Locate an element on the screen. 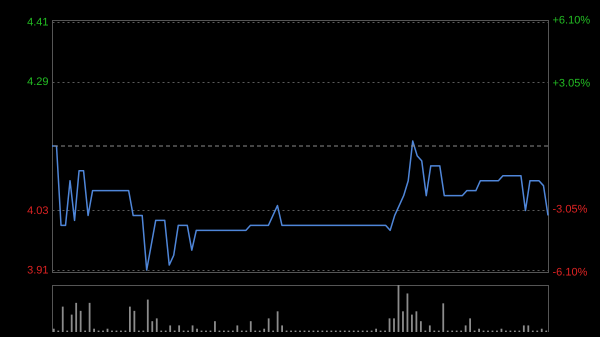 The height and width of the screenshot is (337, 600). y2-tick-label: +3.05% is located at coordinates (571, 84).